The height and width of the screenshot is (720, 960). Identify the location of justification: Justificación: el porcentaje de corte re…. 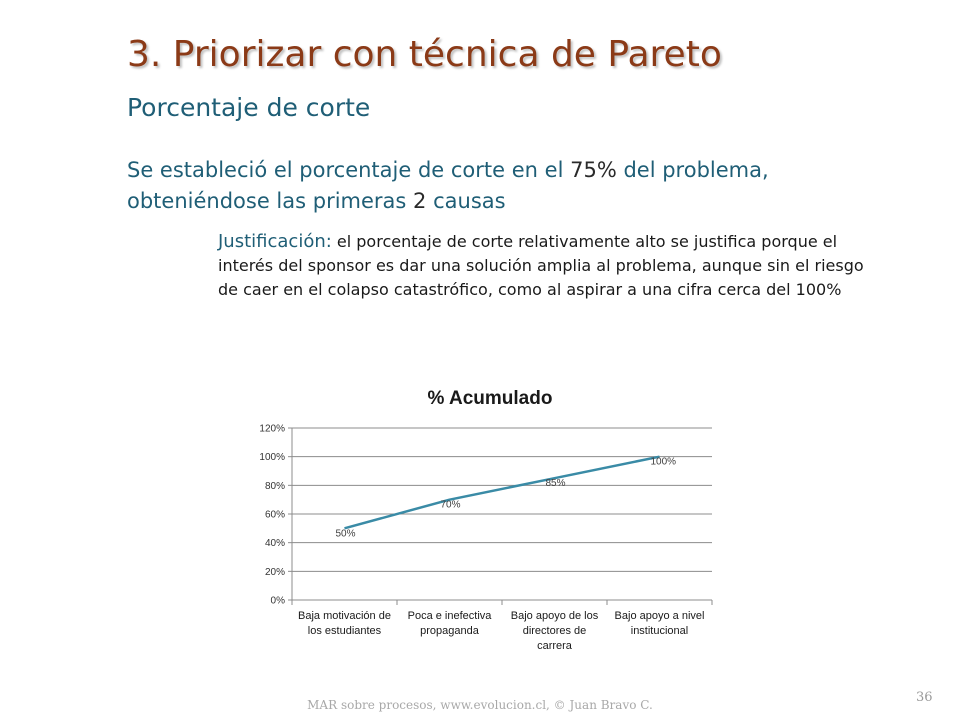
(548, 266).